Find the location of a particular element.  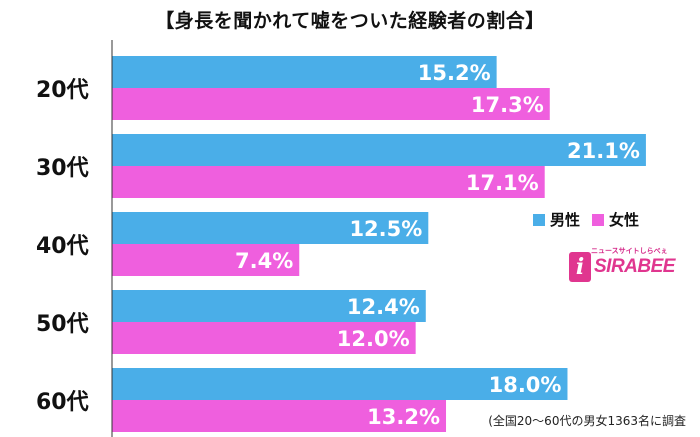

survey-footnote: (全国20～60代の男女1363名に調査 is located at coordinates (587, 421).